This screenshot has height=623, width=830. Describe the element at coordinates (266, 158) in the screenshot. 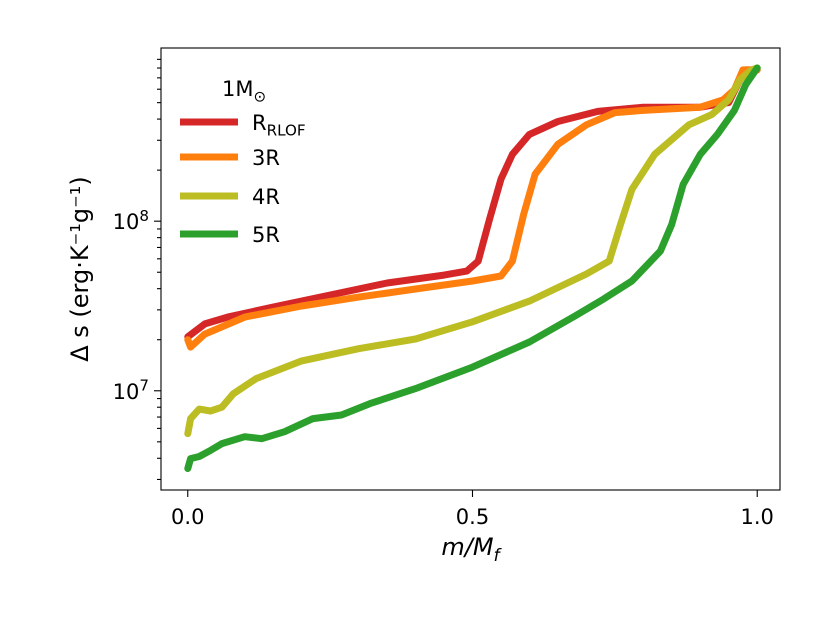

I see `legend-label: 3R` at that location.